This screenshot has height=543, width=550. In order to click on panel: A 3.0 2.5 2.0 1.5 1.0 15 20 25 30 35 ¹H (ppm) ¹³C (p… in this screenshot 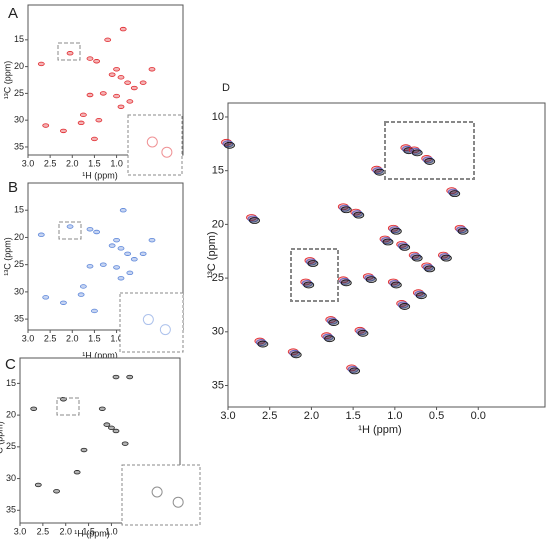, I will do `click(93, 92)`.